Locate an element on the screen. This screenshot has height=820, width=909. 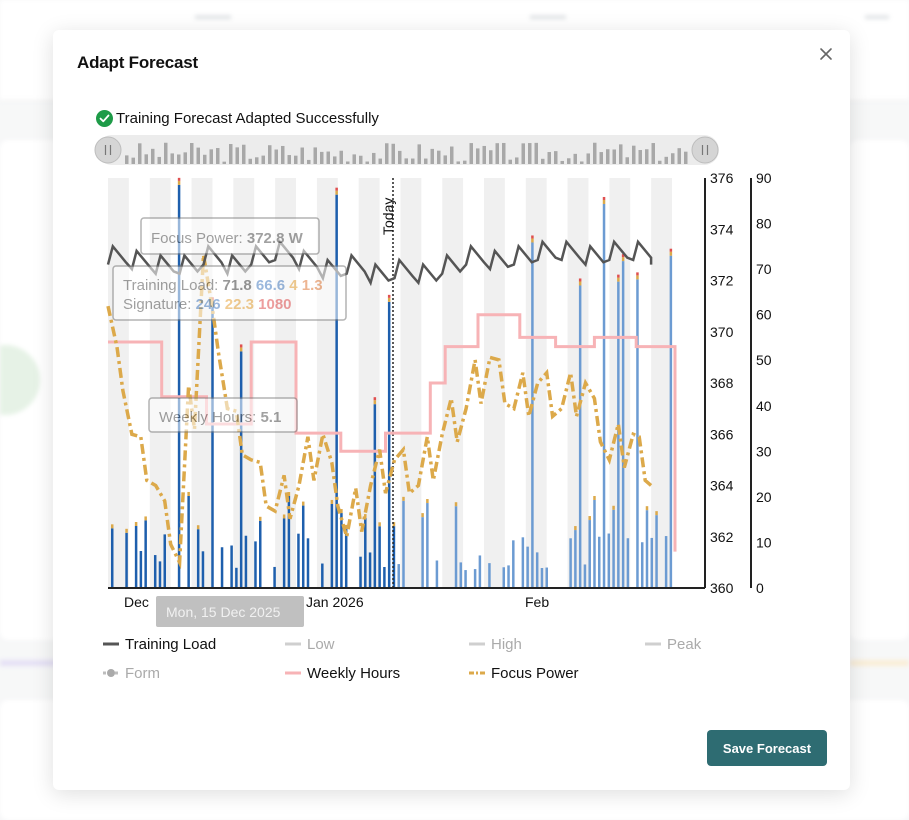
legend-item-form: Form is located at coordinates (131, 673).